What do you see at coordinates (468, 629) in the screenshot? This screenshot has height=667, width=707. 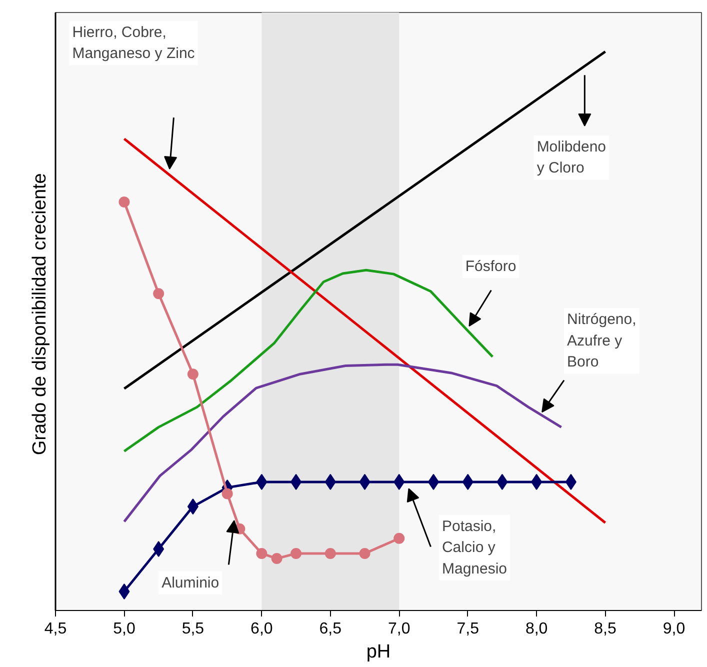 I see `x-tick-label: 7,5` at bounding box center [468, 629].